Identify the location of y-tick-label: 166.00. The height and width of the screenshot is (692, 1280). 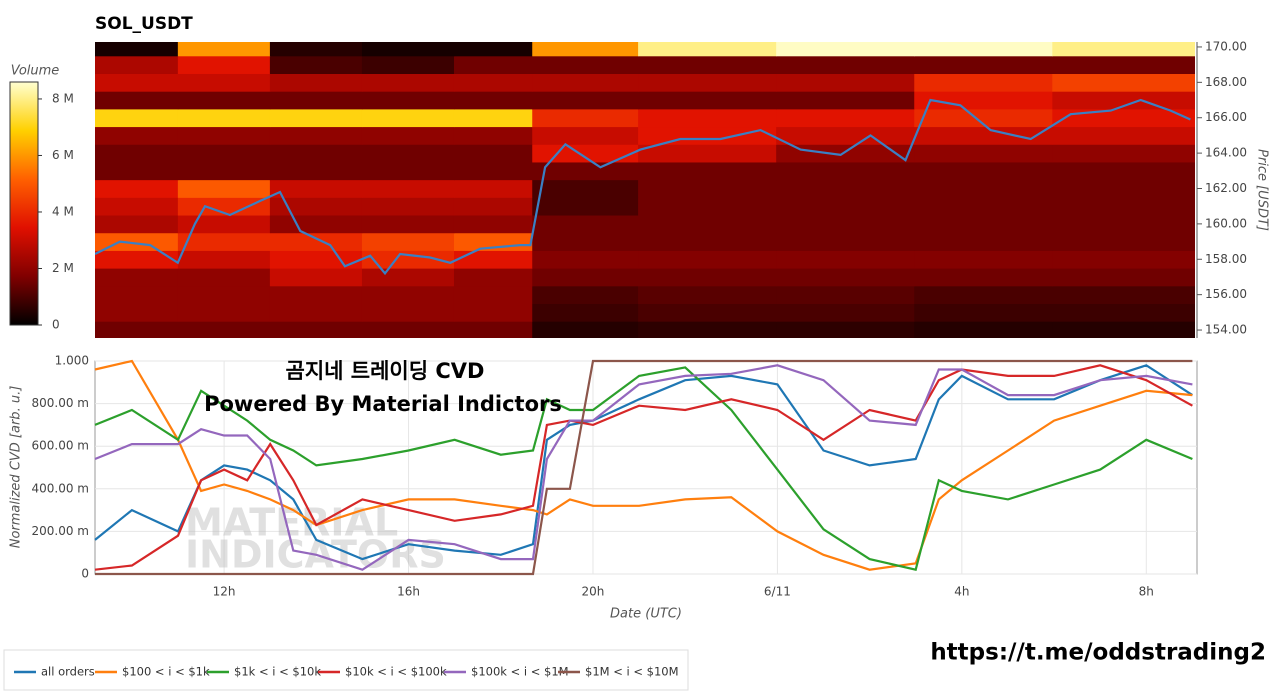
(1226, 117).